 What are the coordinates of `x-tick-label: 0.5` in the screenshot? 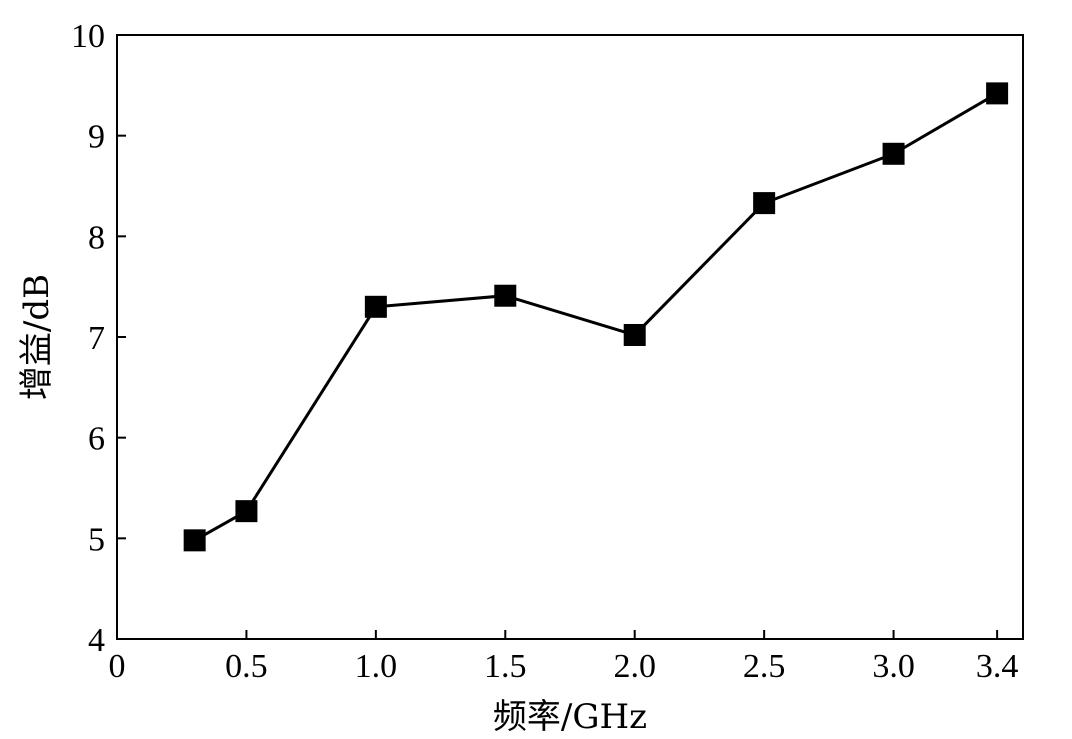 It's located at (246, 666).